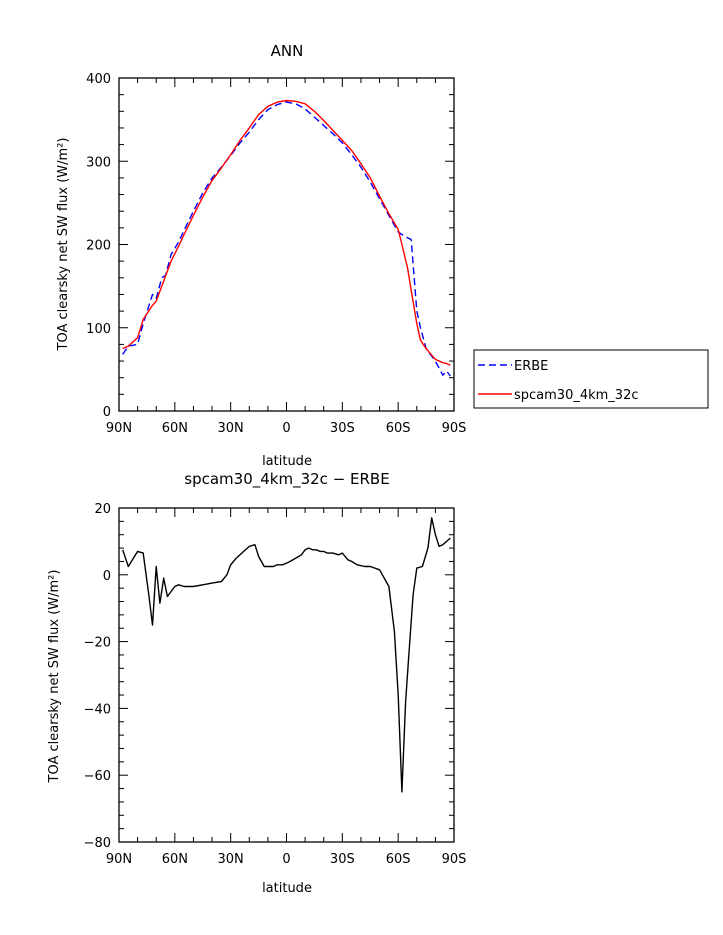 The height and width of the screenshot is (935, 723). Describe the element at coordinates (175, 428) in the screenshot. I see `top-x-tick-label: 60N` at that location.